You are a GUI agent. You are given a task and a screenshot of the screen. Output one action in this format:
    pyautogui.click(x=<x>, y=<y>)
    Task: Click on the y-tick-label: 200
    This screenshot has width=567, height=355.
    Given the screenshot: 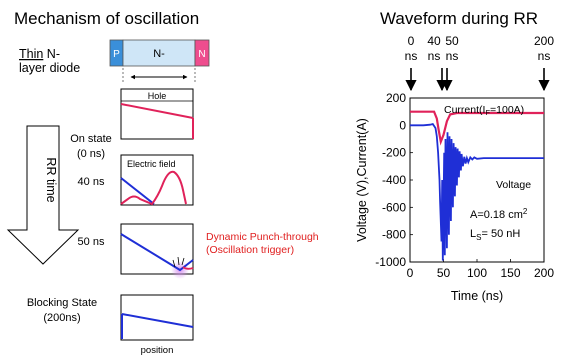 What is the action you would take?
    pyautogui.click(x=396, y=98)
    